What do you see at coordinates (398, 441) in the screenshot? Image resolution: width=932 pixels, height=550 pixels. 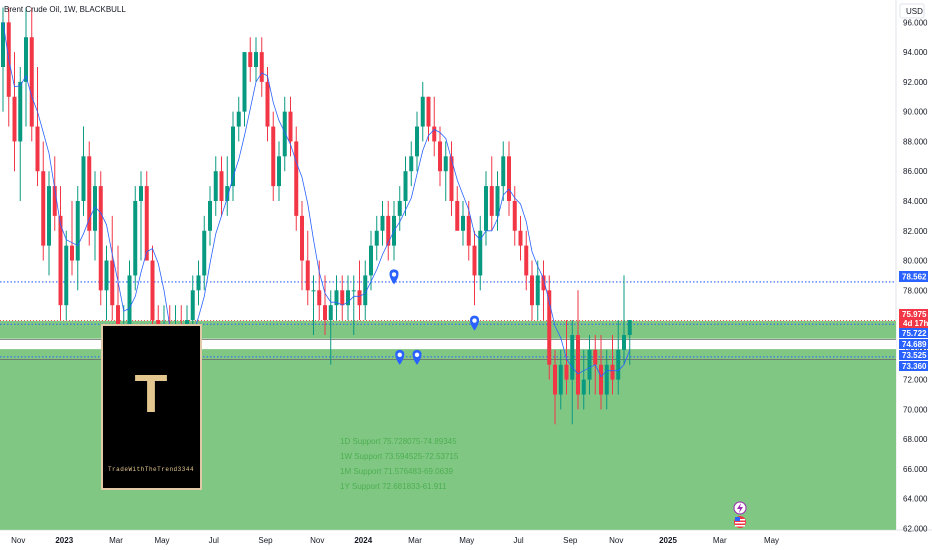 I see `support-note-1d: 1D Support 75.728075-74.89345` at bounding box center [398, 441].